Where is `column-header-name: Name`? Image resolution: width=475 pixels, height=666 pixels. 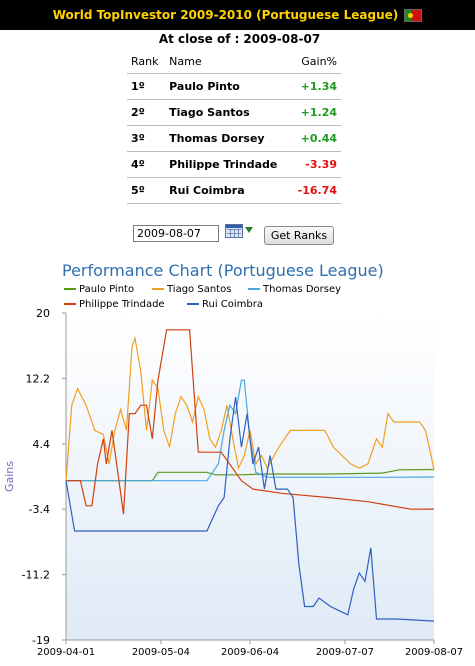
column-header-name: Name is located at coordinates (228, 61).